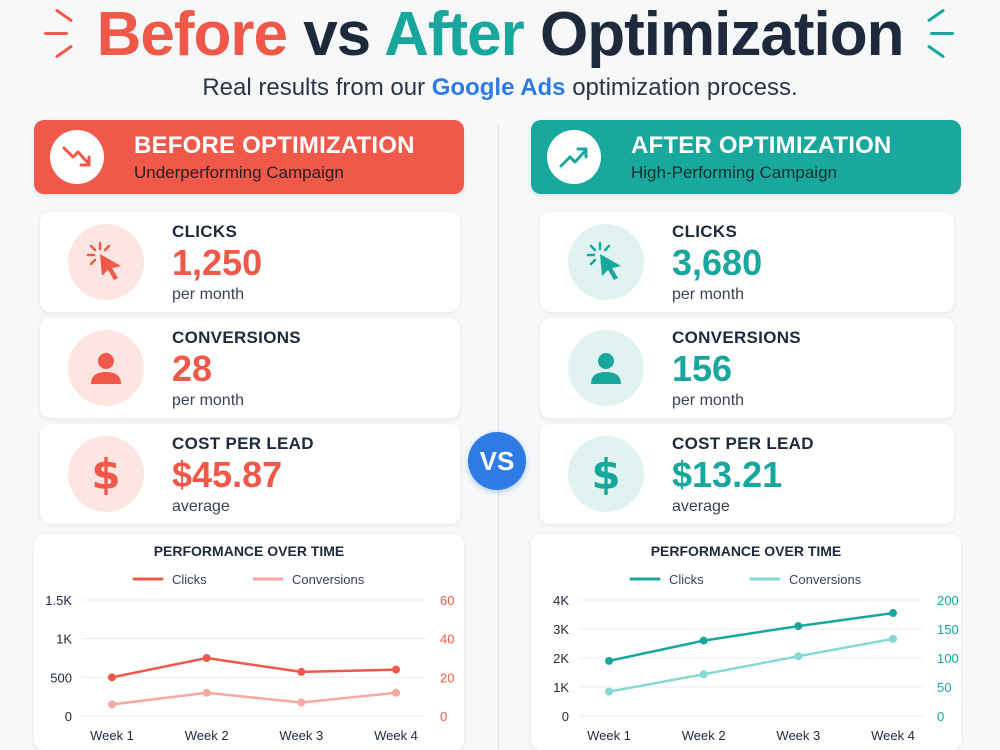  Describe the element at coordinates (274, 145) in the screenshot. I see `before-banner-title: BEFORE OPTIMIZATION` at that location.